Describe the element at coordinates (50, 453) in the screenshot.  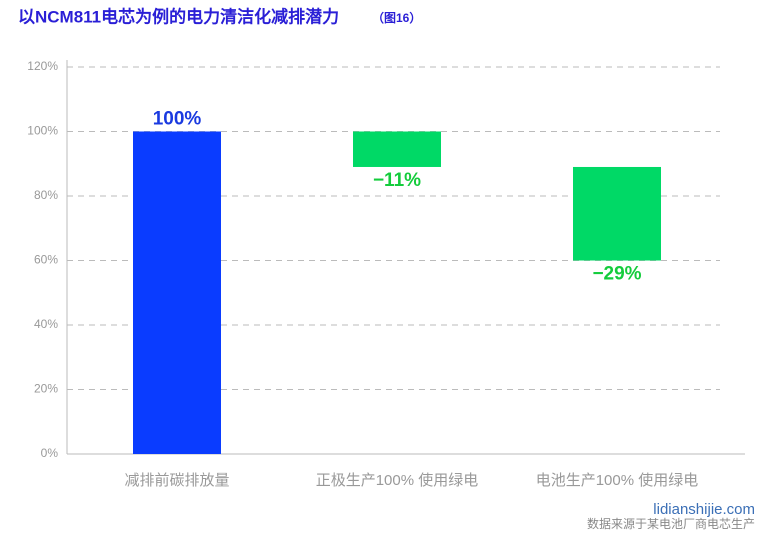
I see `y-tick-label: 0%` at that location.